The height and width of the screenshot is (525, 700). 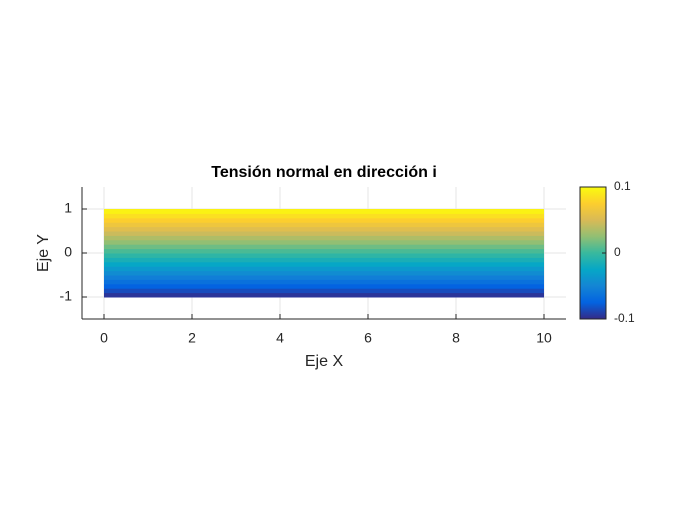 What do you see at coordinates (617, 252) in the screenshot?
I see `colorbar-tick-label: 0` at bounding box center [617, 252].